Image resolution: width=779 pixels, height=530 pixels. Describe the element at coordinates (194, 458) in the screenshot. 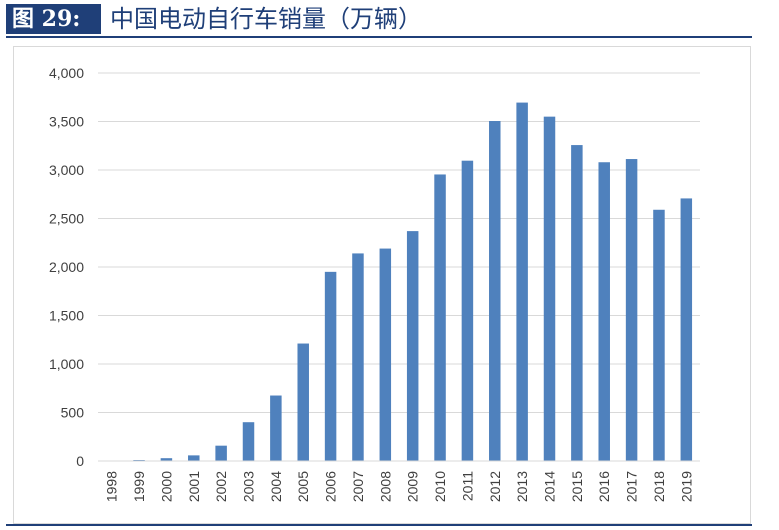

I see `bar-2001` at that location.